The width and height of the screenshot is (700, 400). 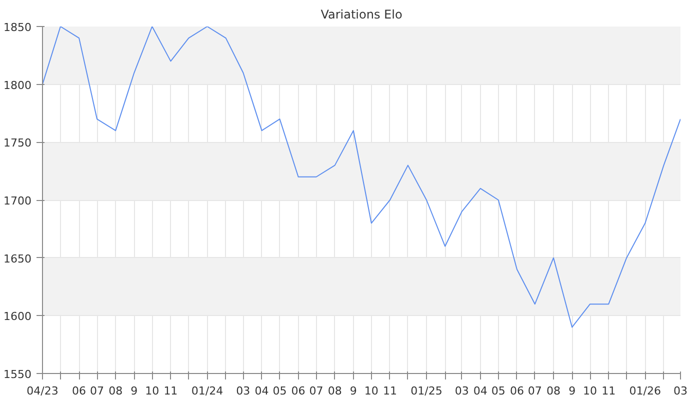 What do you see at coordinates (207, 391) in the screenshot?
I see `x-tick-label: 01/24` at bounding box center [207, 391].